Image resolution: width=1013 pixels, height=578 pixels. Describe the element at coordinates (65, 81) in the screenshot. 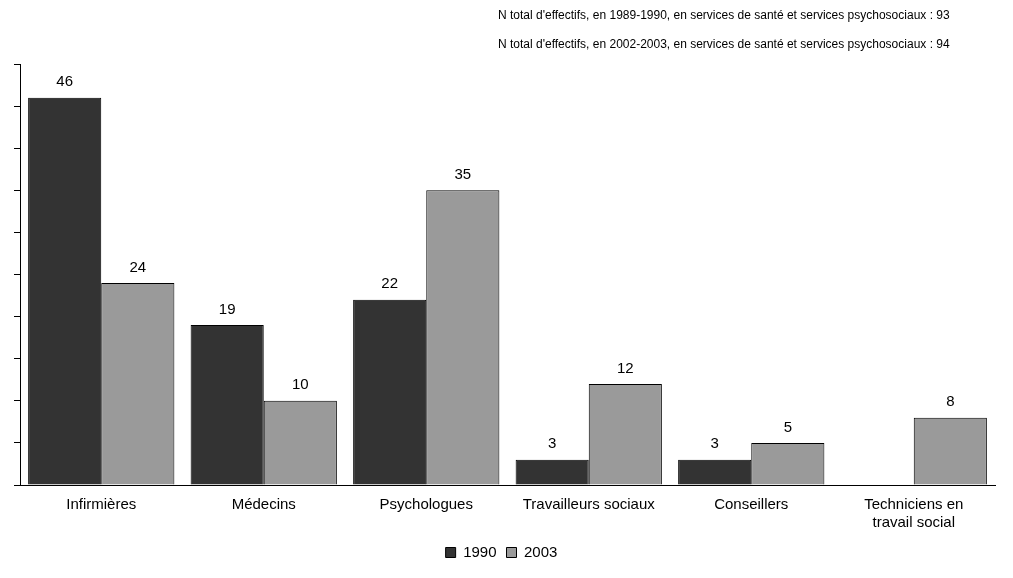

I see `data-label: 46` at that location.